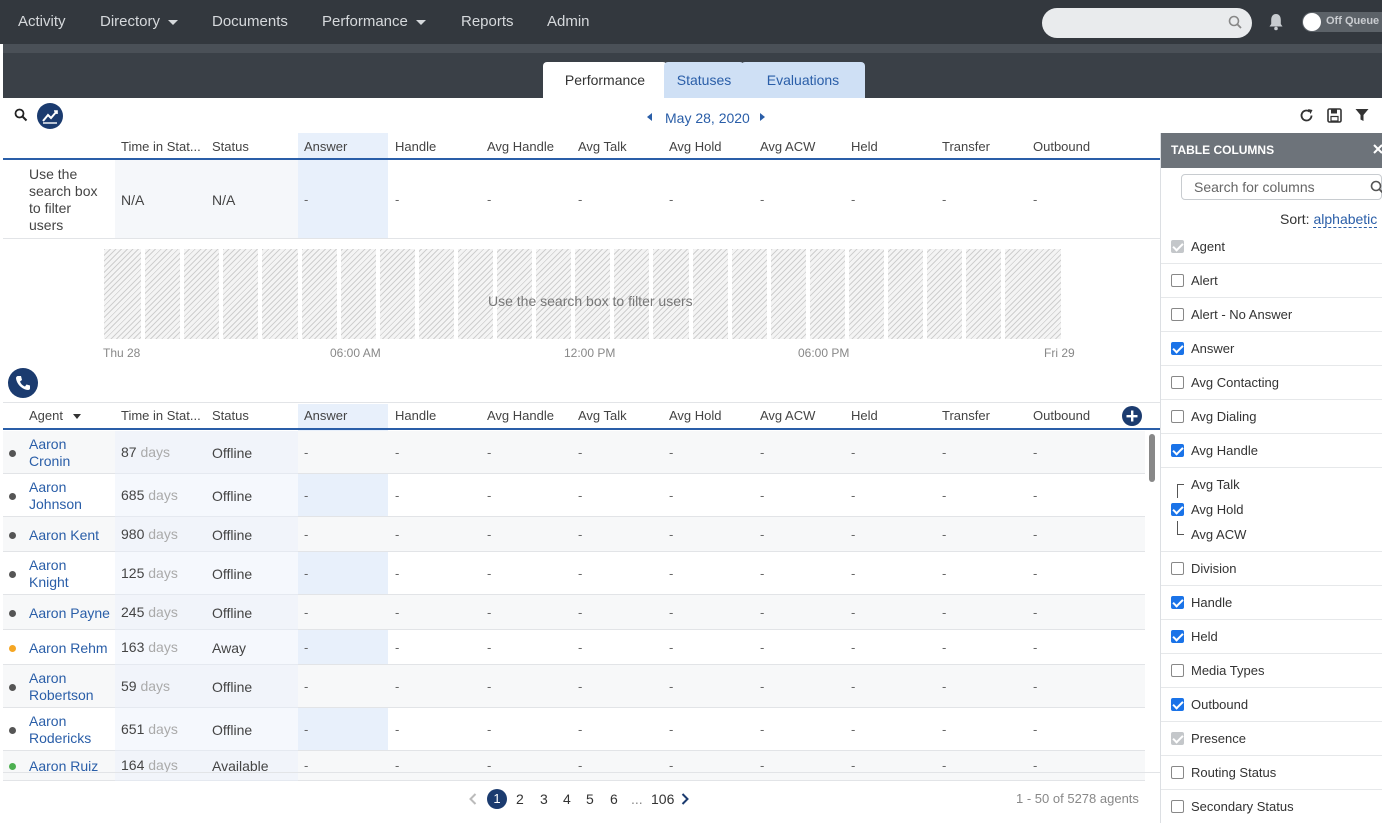 This screenshot has height=823, width=1382. I want to click on page-3-button: 3, so click(544, 799).